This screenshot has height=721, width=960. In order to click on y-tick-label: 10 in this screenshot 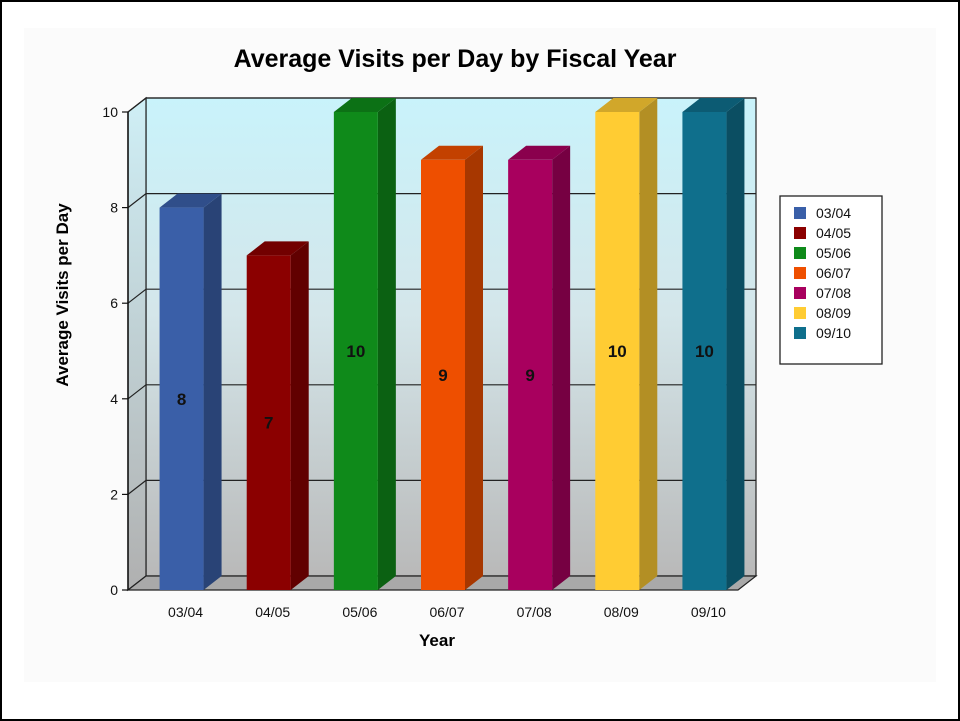, I will do `click(110, 112)`.